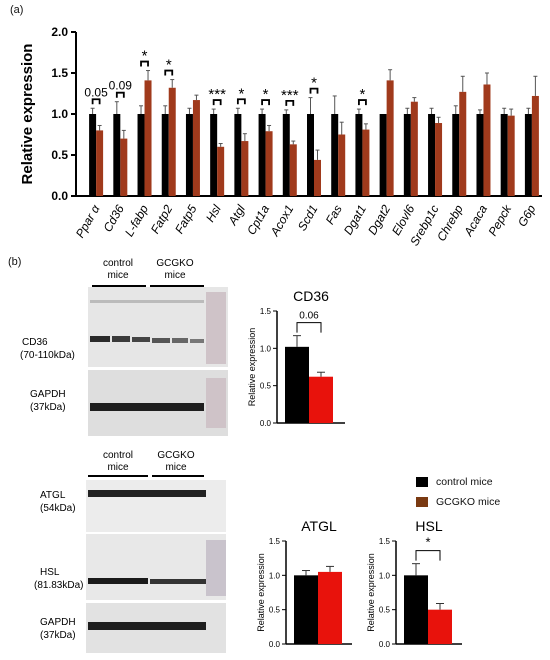 Image resolution: width=550 pixels, height=660 pixels. Describe the element at coordinates (464, 482) in the screenshot. I see `legend-label-control: control mice` at that location.